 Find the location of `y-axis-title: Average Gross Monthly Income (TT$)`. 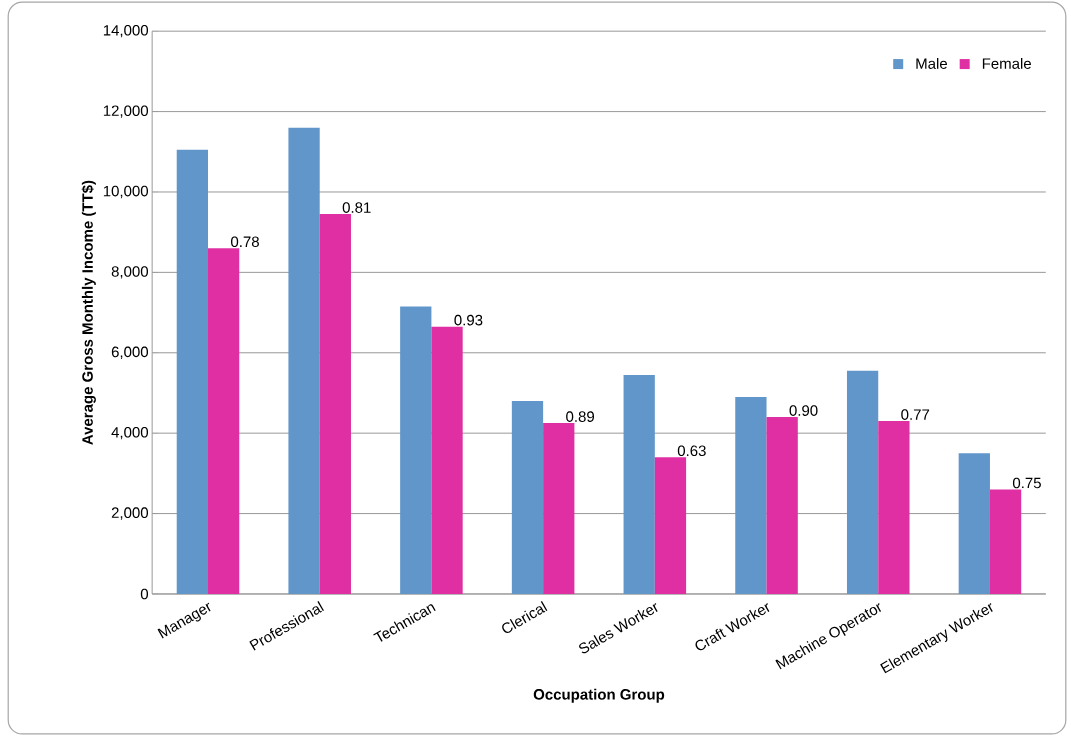

y-axis-title: Average Gross Monthly Income (TT$) is located at coordinates (88, 312).